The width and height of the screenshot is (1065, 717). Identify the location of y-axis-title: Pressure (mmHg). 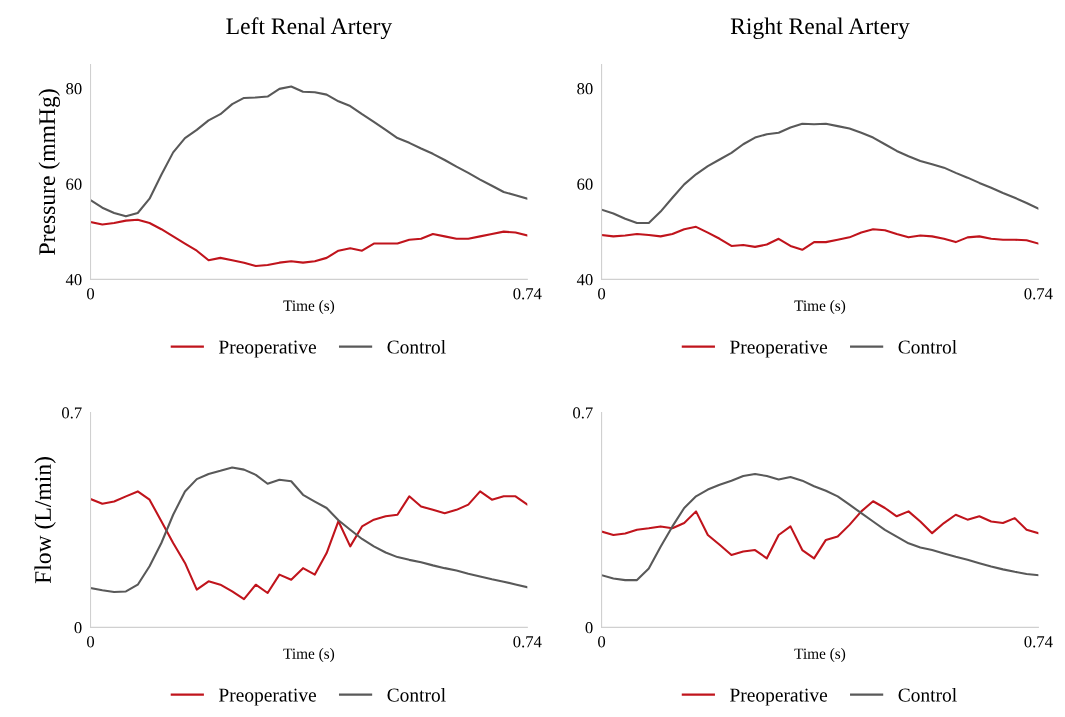
(49, 172).